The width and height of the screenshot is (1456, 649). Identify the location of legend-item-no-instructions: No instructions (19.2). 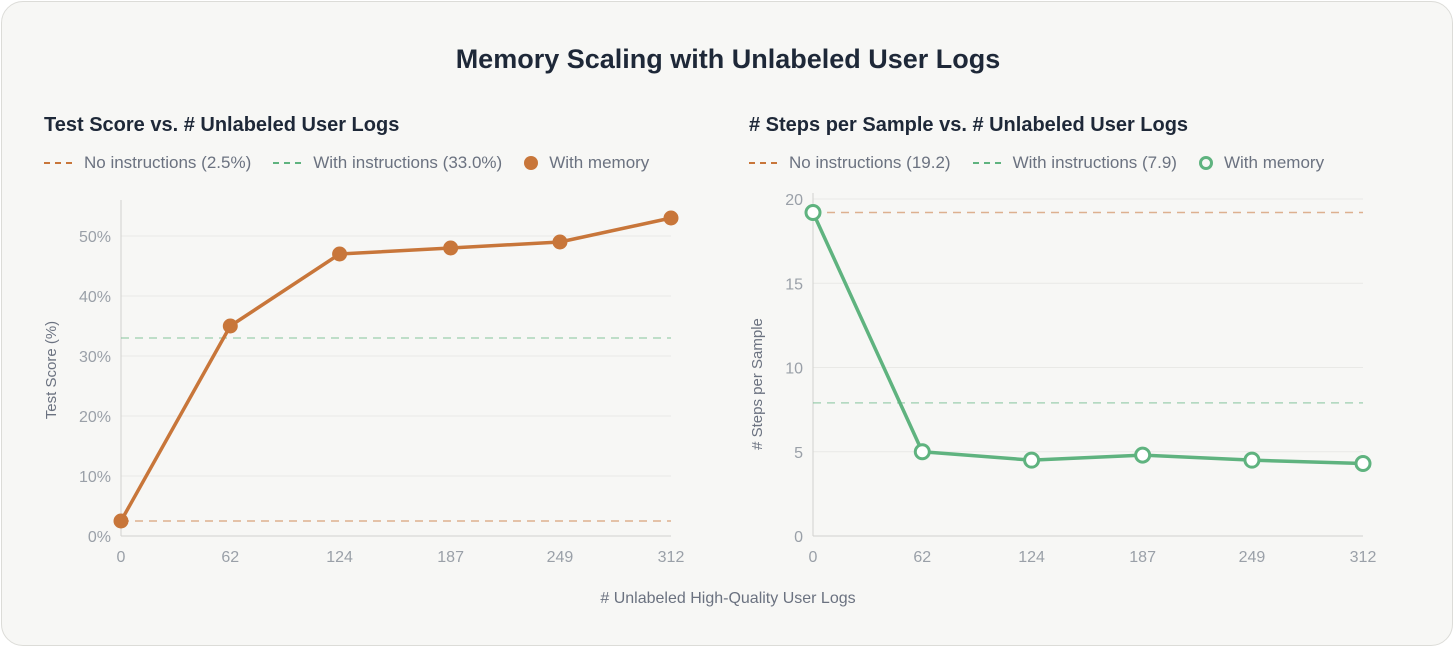
(850, 163).